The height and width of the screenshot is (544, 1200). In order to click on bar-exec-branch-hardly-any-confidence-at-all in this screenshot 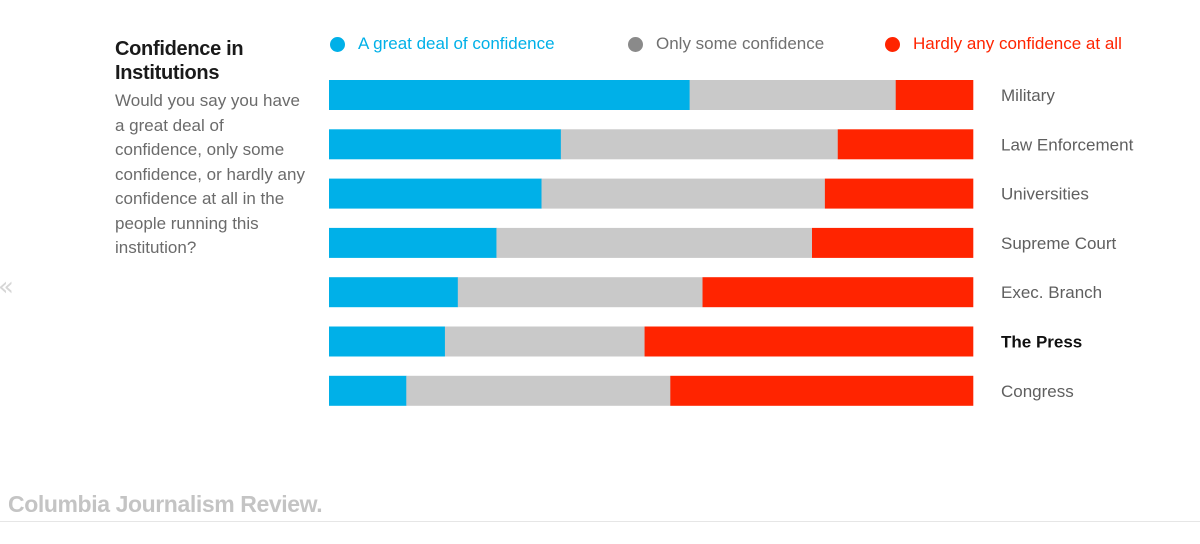, I will do `click(838, 292)`.